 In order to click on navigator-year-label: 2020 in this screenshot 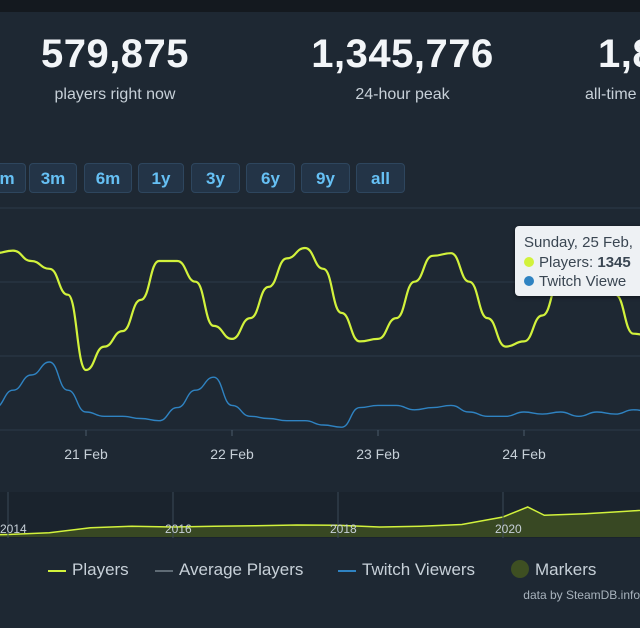, I will do `click(508, 529)`.